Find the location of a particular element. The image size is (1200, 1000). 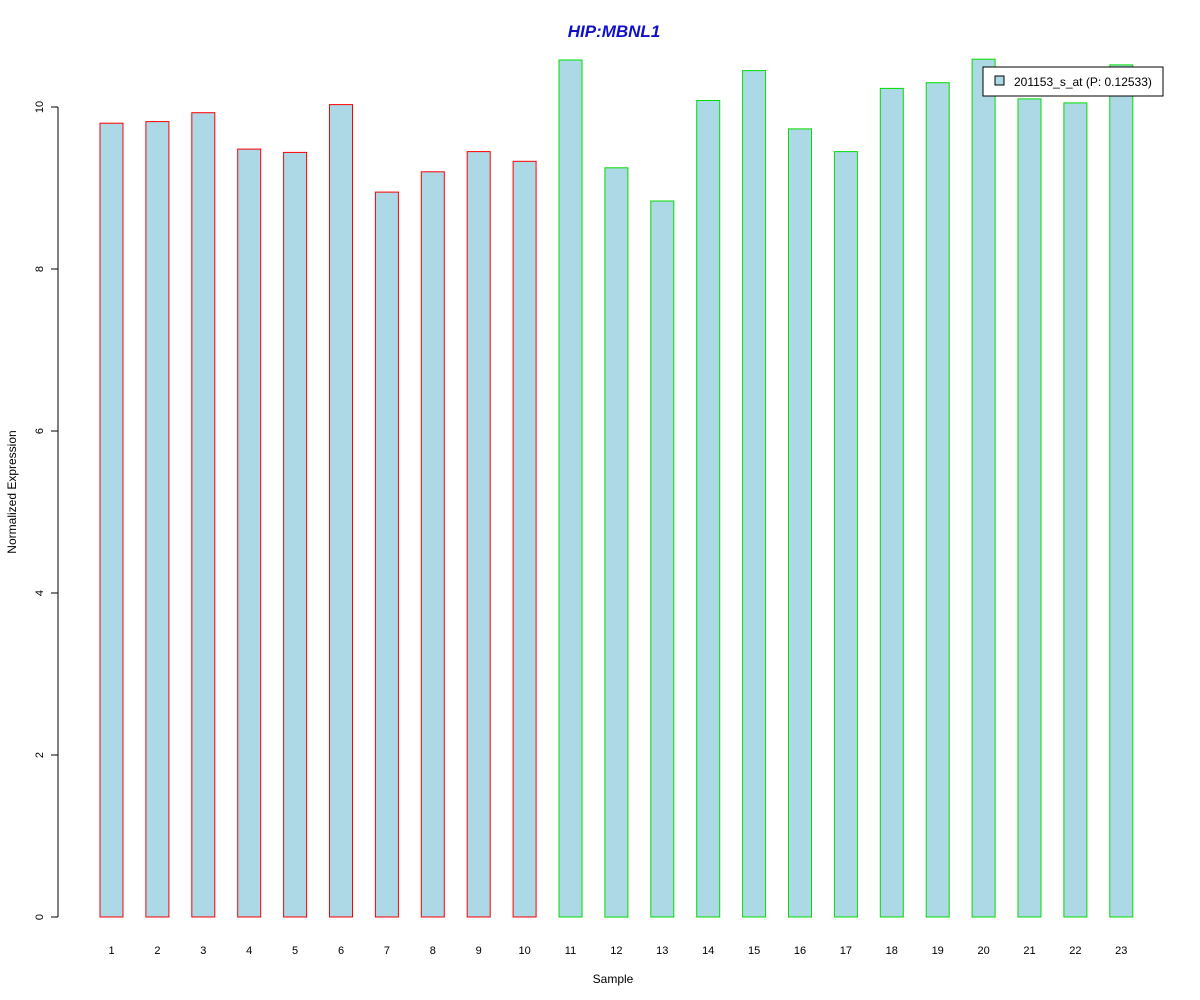

x-tick-label: 22 is located at coordinates (1075, 951).